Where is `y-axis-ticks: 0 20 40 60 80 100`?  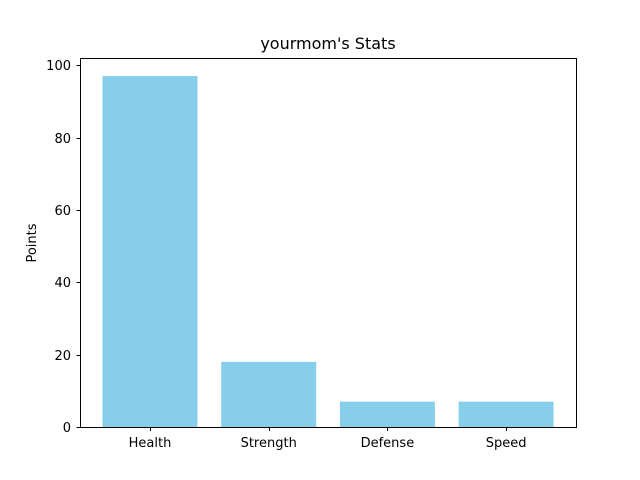
y-axis-ticks: 0 20 40 60 80 100 is located at coordinates (63, 247).